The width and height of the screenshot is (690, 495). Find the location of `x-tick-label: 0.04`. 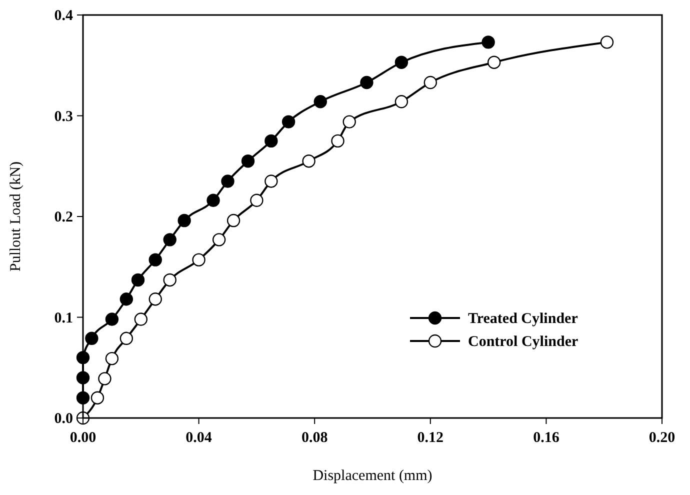

x-tick-label: 0.04 is located at coordinates (199, 438).